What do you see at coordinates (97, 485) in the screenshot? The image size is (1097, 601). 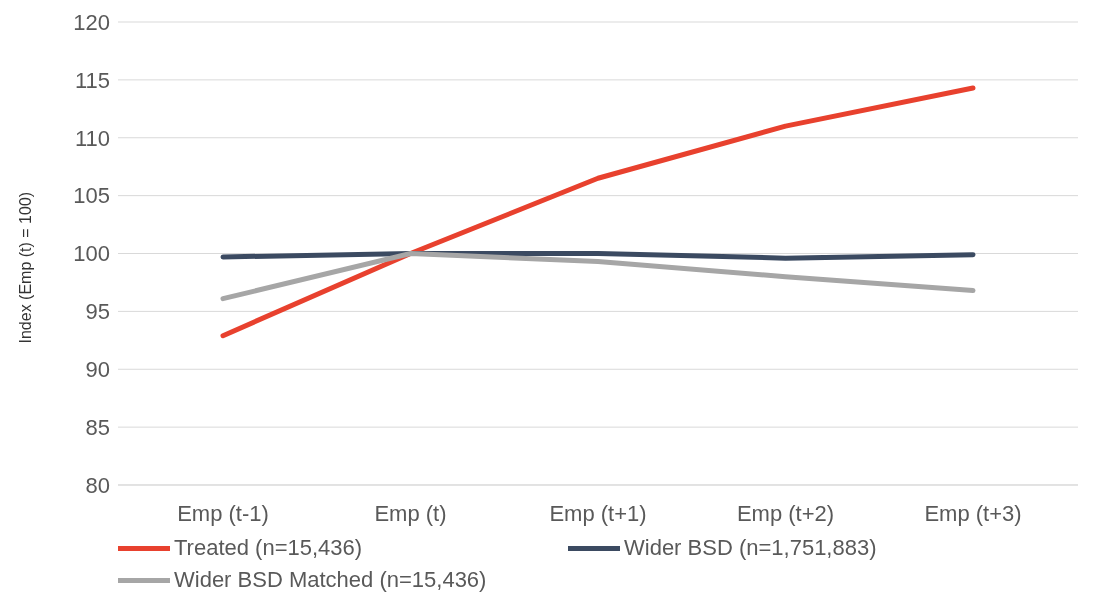 I see `y-tick-label: 80` at bounding box center [97, 485].